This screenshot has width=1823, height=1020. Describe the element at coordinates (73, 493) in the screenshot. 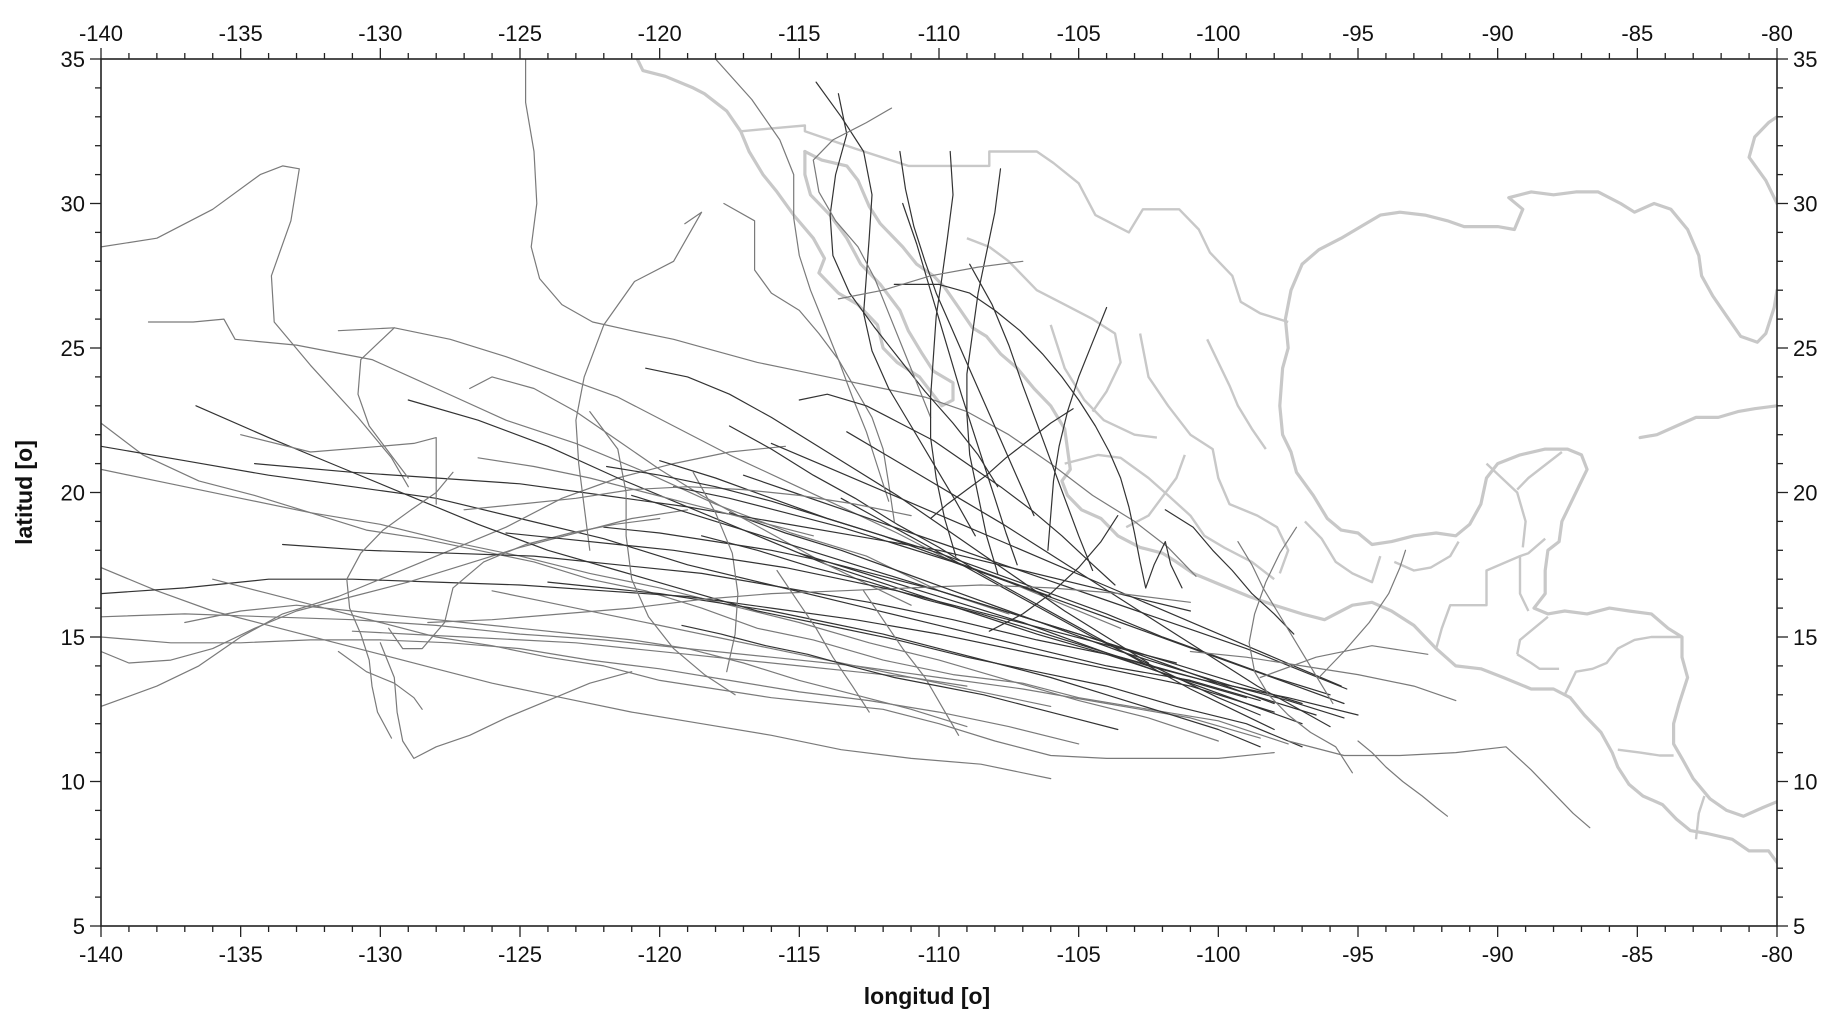

I see `y-tick-label: 20` at that location.